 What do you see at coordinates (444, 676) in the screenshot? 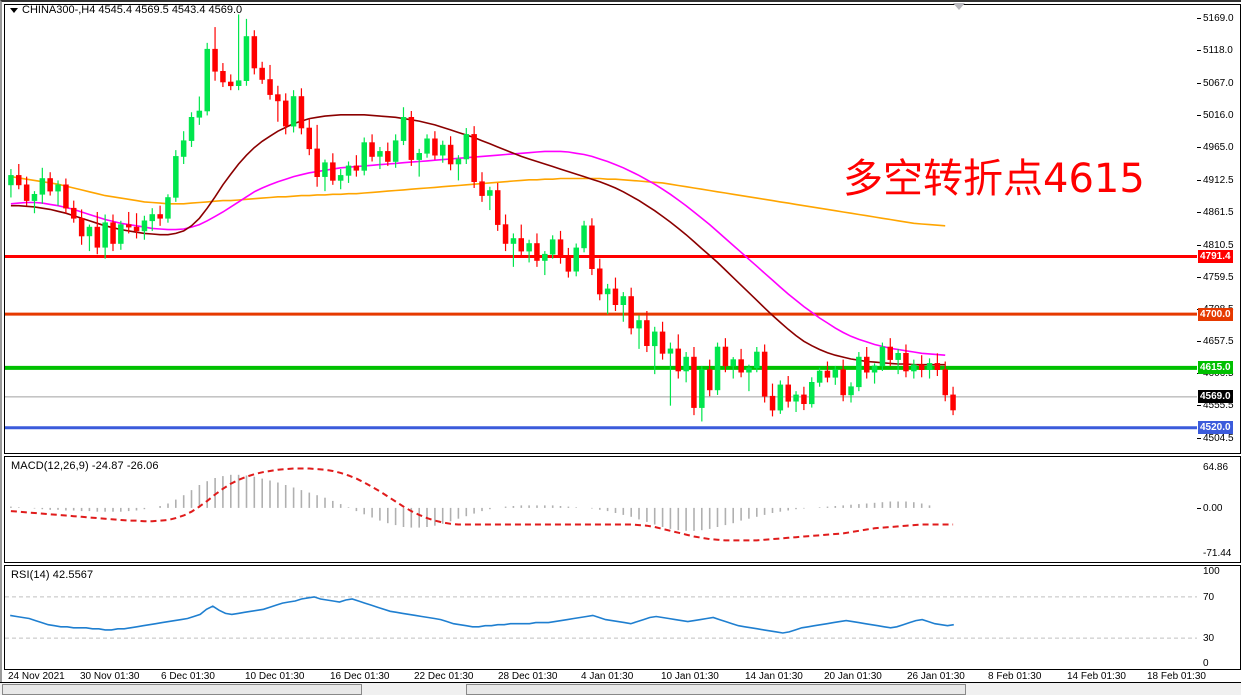
I see `time-axis-label: 22 Dec 01:30` at bounding box center [444, 676].